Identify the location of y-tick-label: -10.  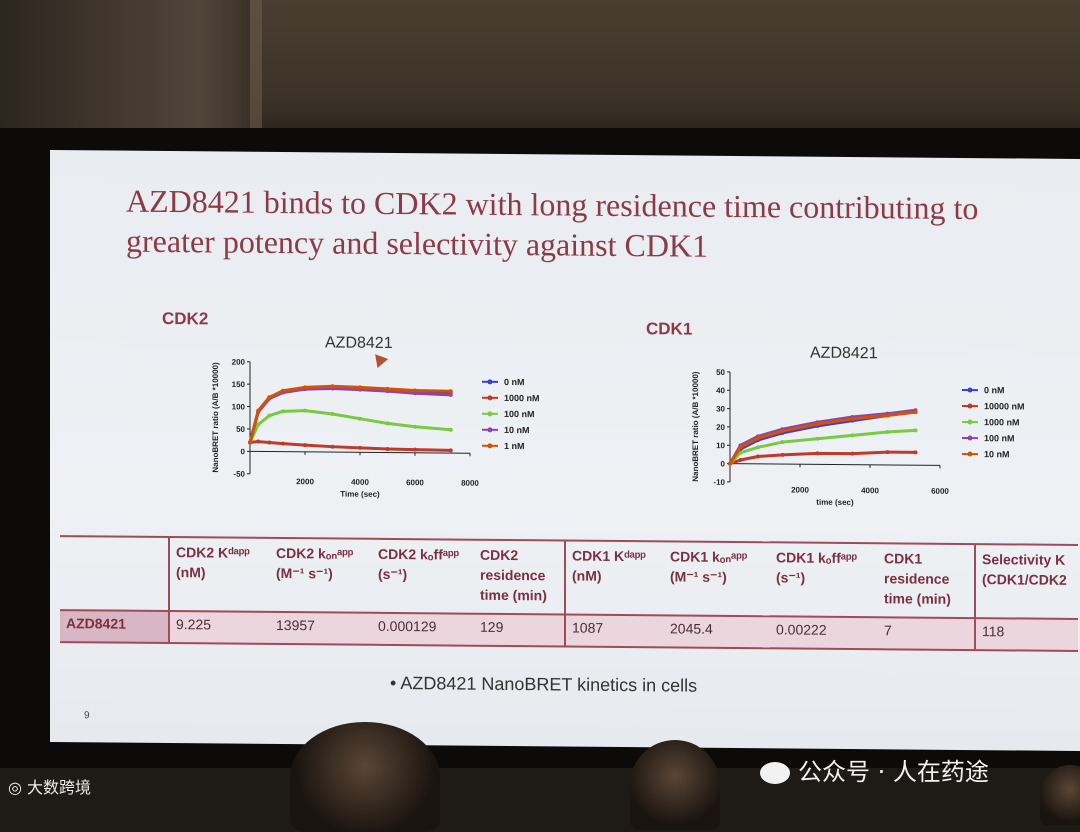
(719, 482).